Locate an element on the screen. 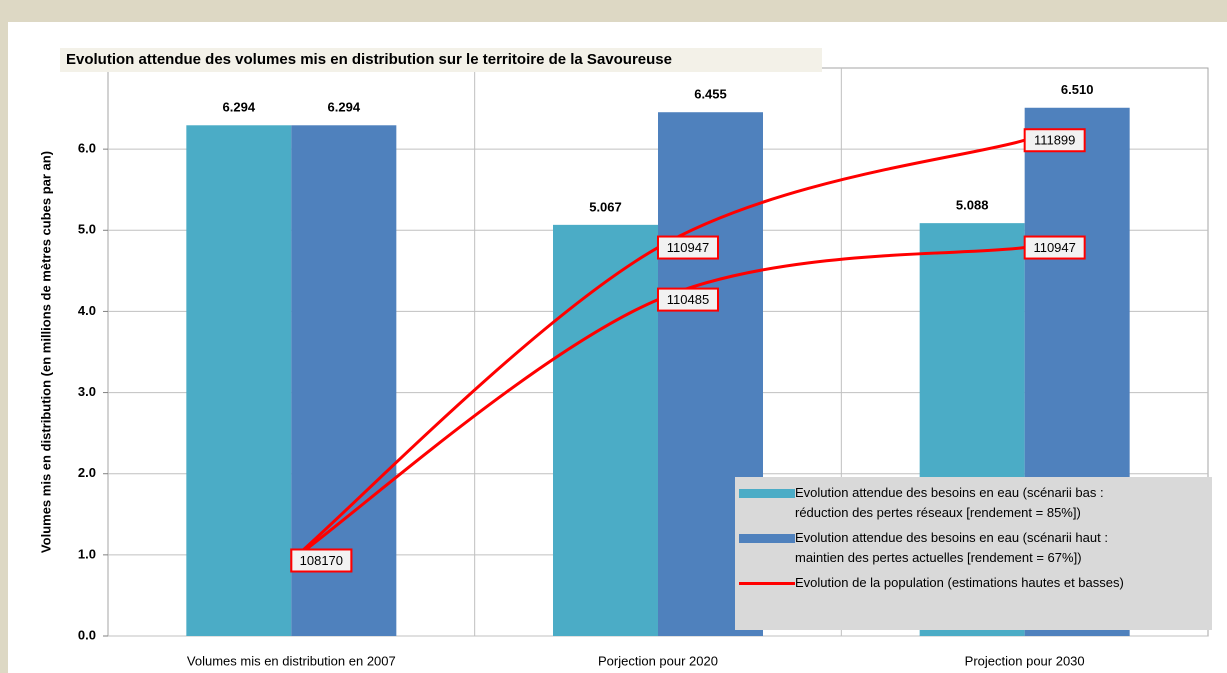  bar-value-label: 6.455 is located at coordinates (710, 94).